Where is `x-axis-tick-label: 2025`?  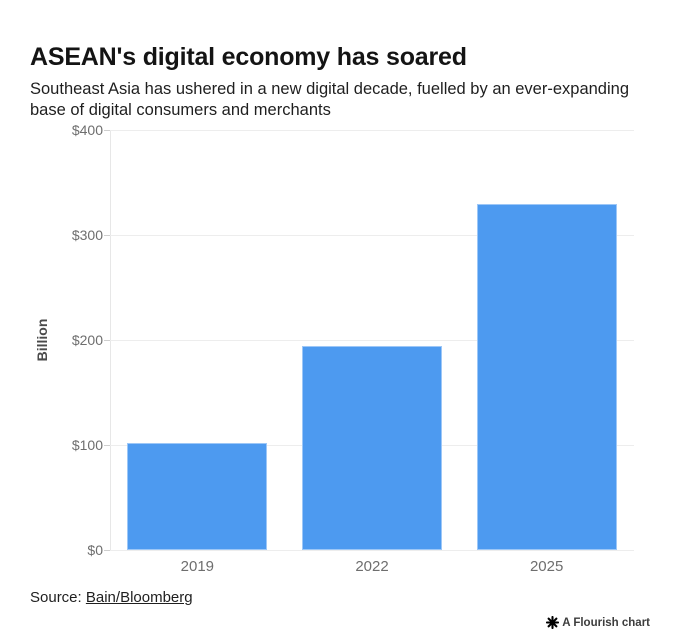
x-axis-tick-label: 2025 is located at coordinates (546, 566).